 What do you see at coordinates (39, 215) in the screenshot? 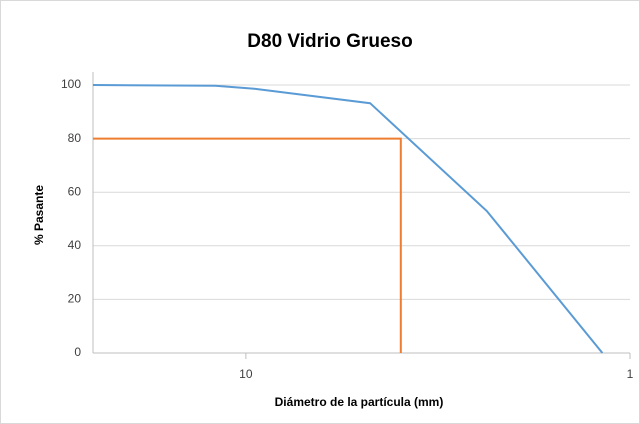
I see `y-axis-title: % Pasante` at bounding box center [39, 215].